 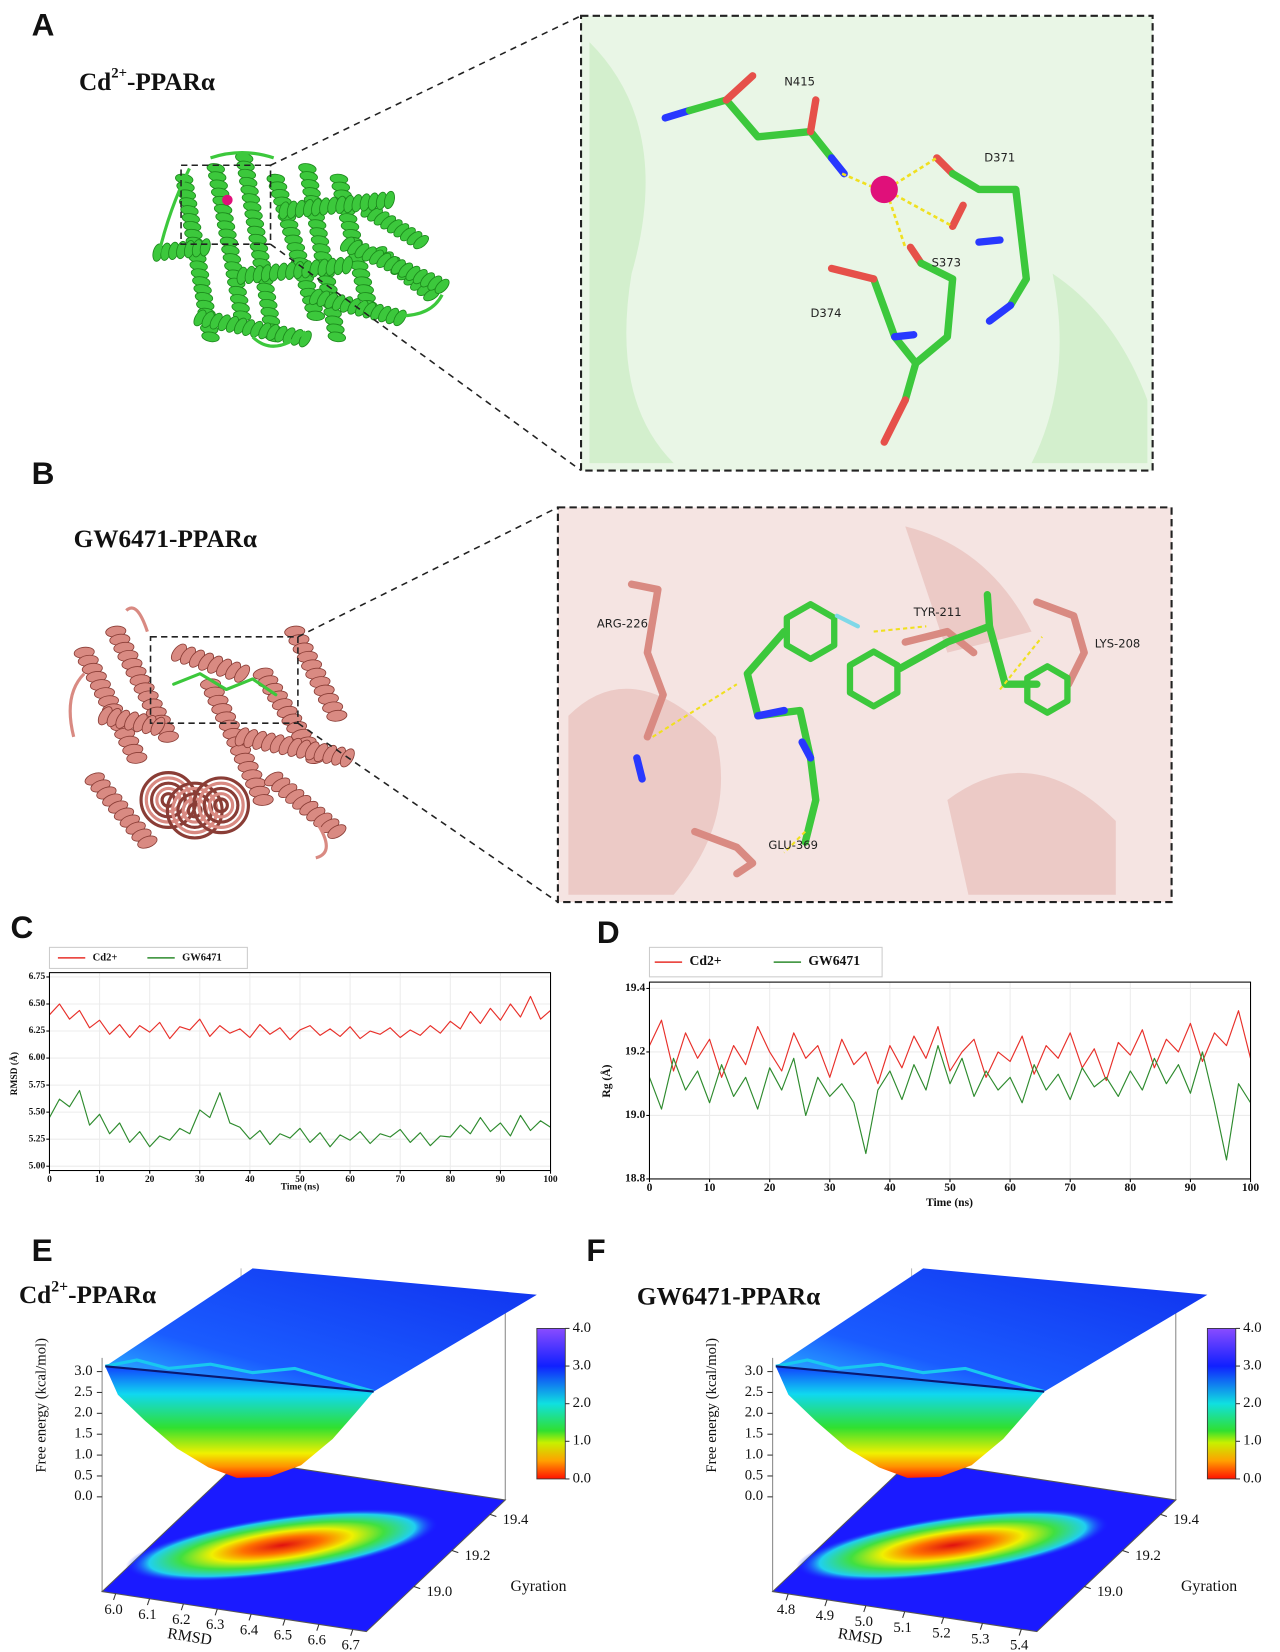 What do you see at coordinates (830, 1187) in the screenshot?
I see `x-tick-label: 30` at bounding box center [830, 1187].